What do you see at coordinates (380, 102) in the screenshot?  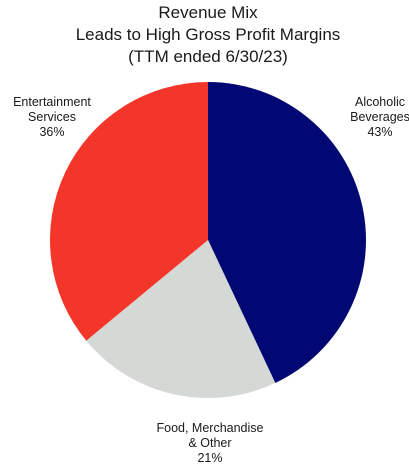 I see `pie-slice-name-line: Alcoholic` at bounding box center [380, 102].